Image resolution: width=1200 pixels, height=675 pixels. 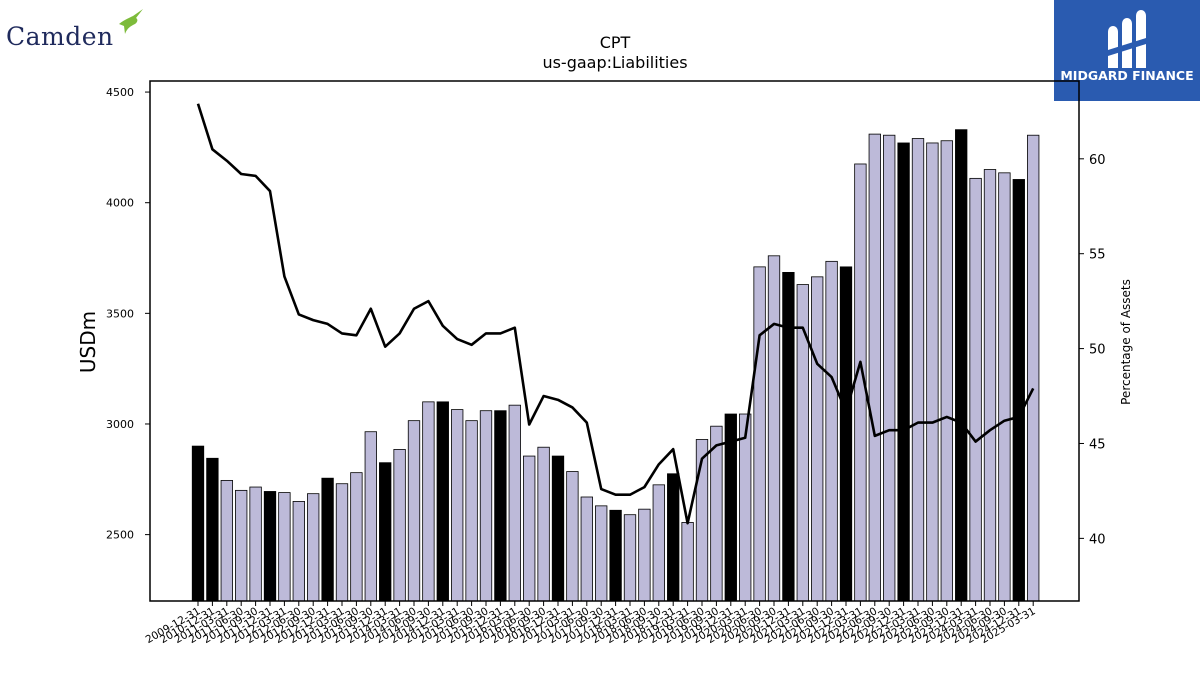 What do you see at coordinates (1097, 539) in the screenshot?
I see `y2-tick-label: 40` at bounding box center [1097, 539].